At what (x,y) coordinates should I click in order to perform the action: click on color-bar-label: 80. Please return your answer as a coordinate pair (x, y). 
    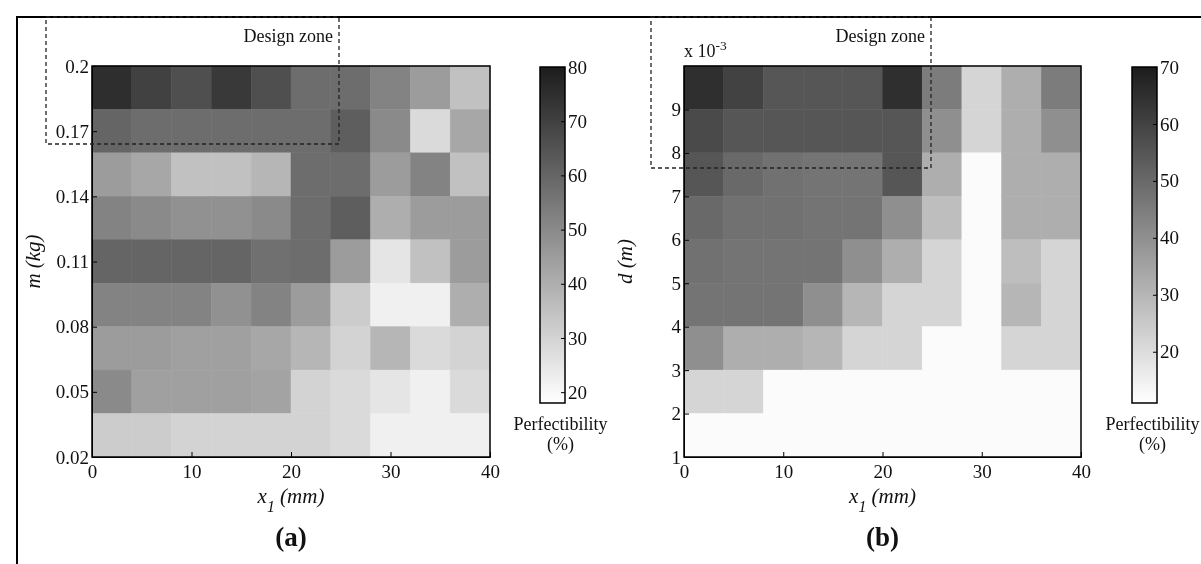
    Looking at the image, I should click on (577, 67).